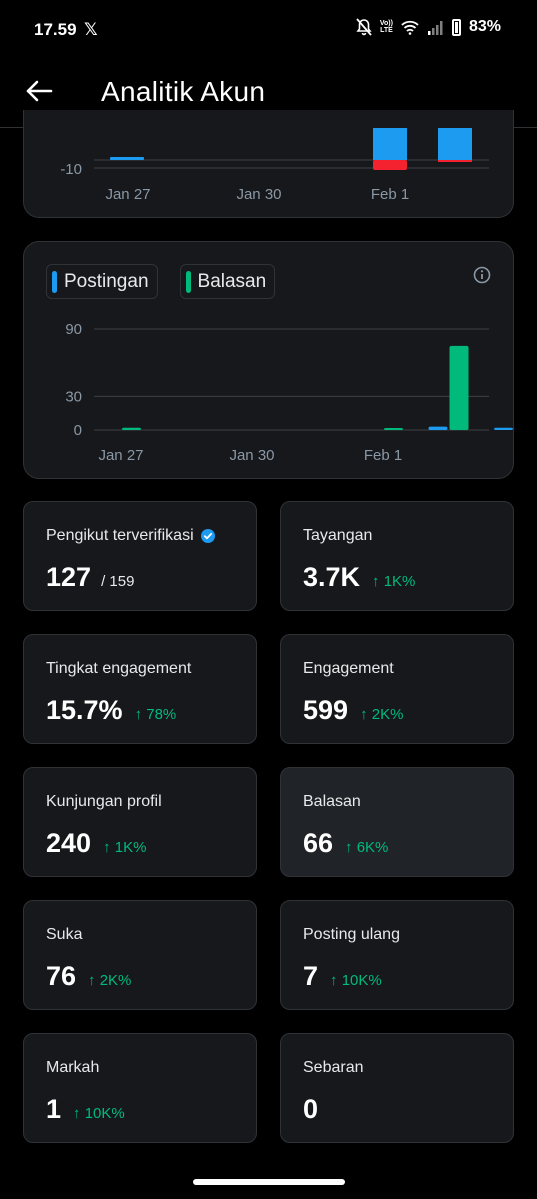  Describe the element at coordinates (78, 430) in the screenshot. I see `y-tick-label: 0` at that location.